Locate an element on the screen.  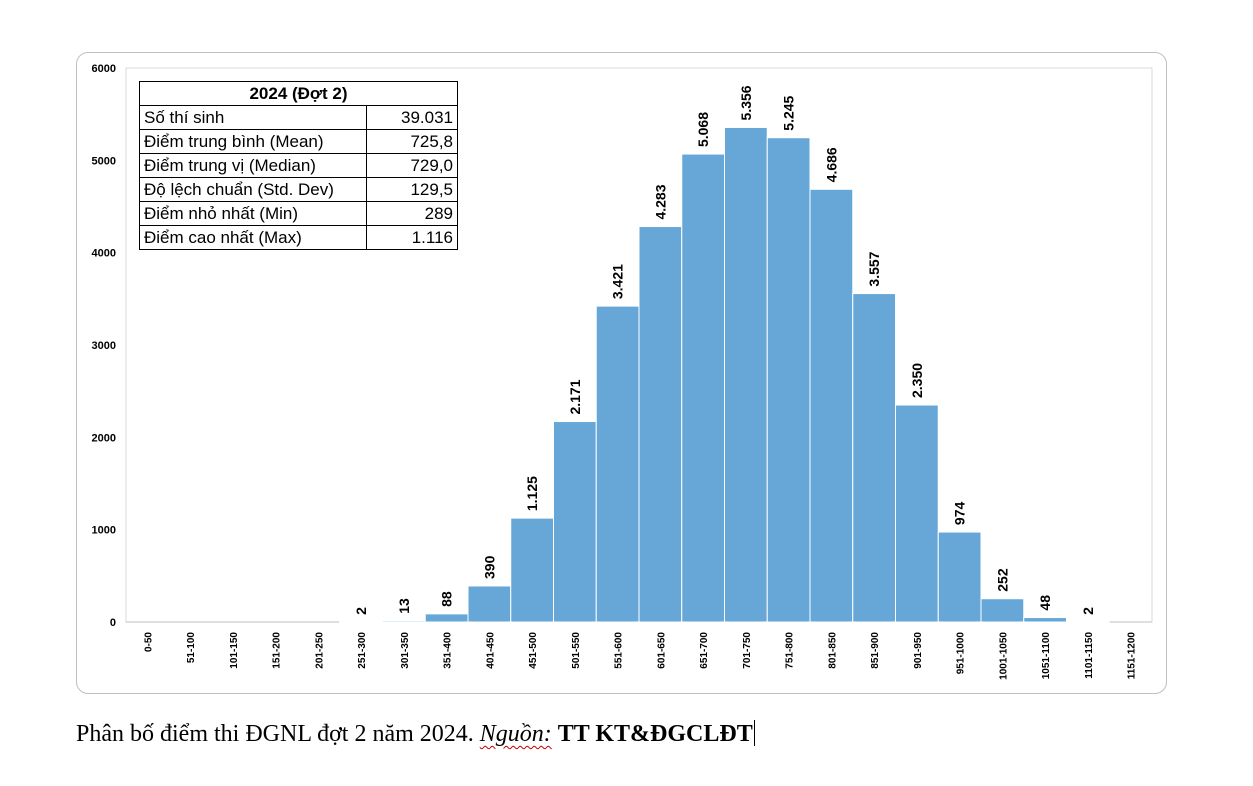
stats-header: 2024 (Đợt 2) is located at coordinates (298, 93).